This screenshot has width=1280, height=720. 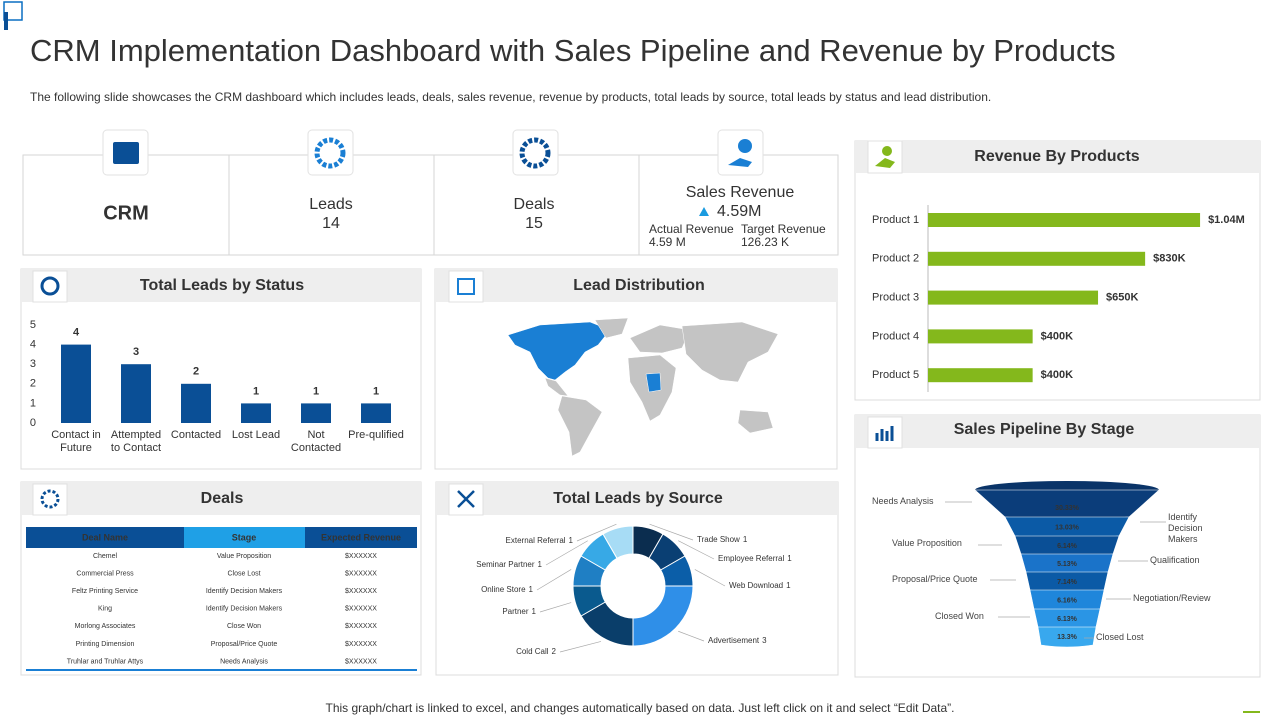 I want to click on funnel-value: 13.03%, so click(x=1067, y=527).